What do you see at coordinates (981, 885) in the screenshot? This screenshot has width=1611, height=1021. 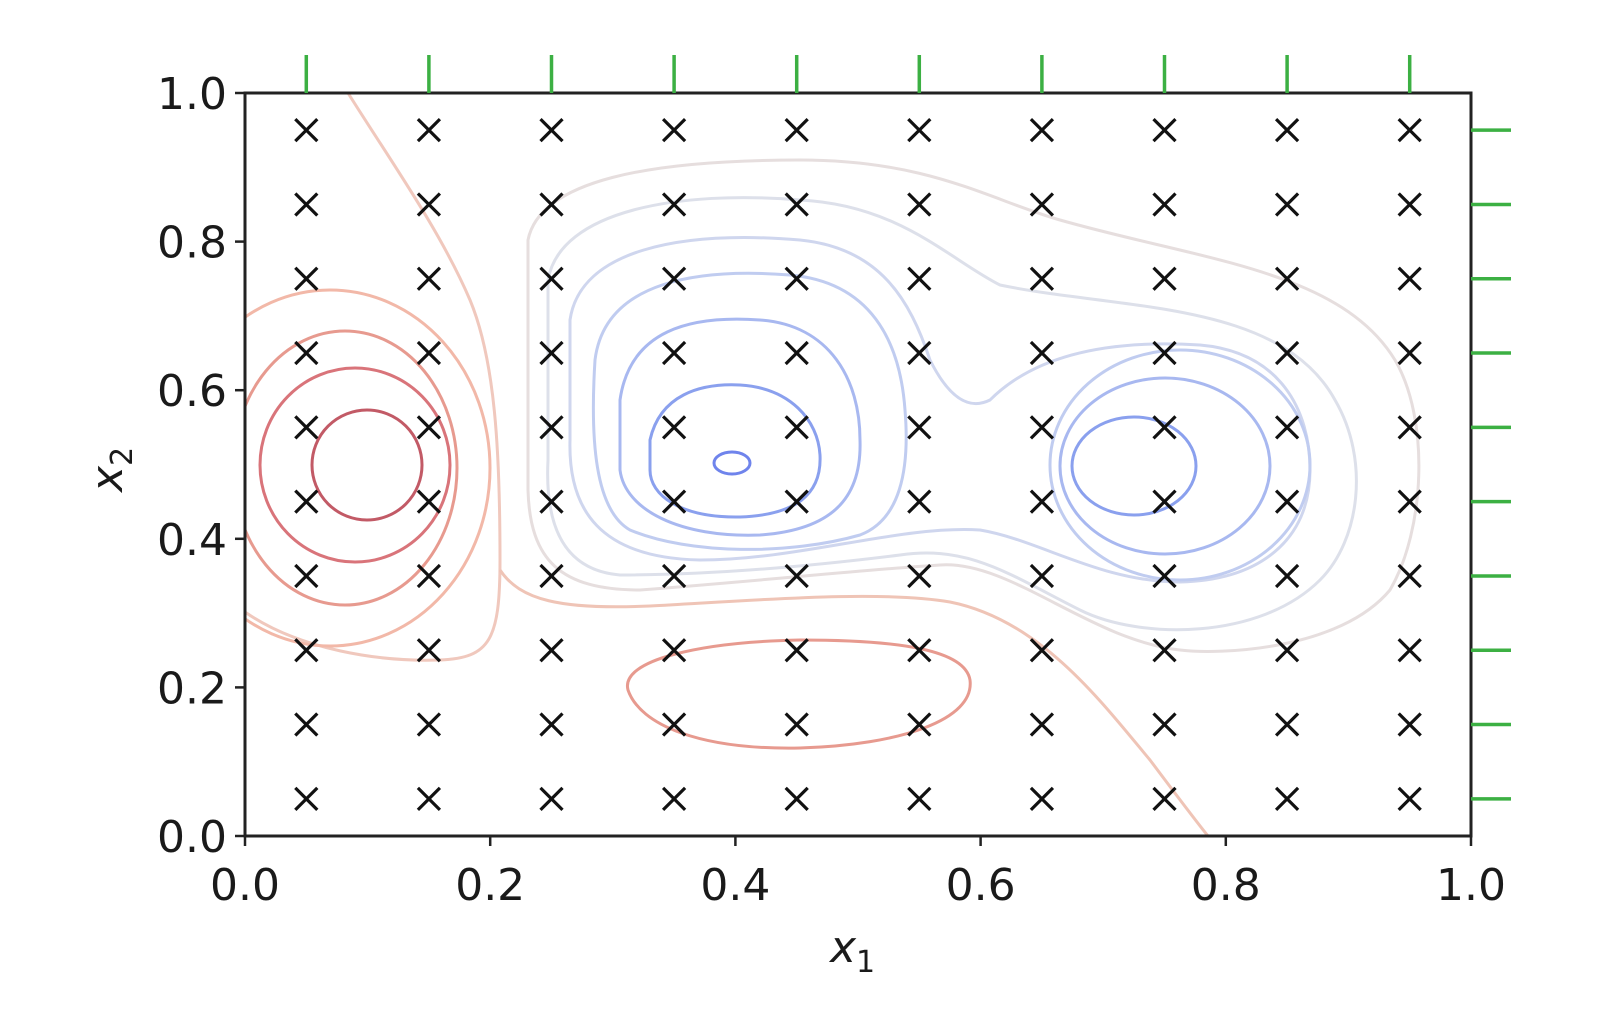 I see `x-tick-label: 0.6` at bounding box center [981, 885].